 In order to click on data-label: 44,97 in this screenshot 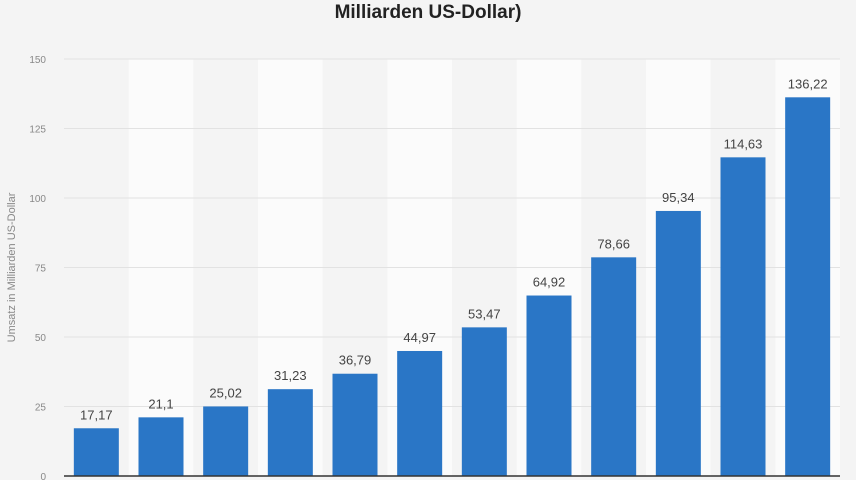, I will do `click(419, 337)`.